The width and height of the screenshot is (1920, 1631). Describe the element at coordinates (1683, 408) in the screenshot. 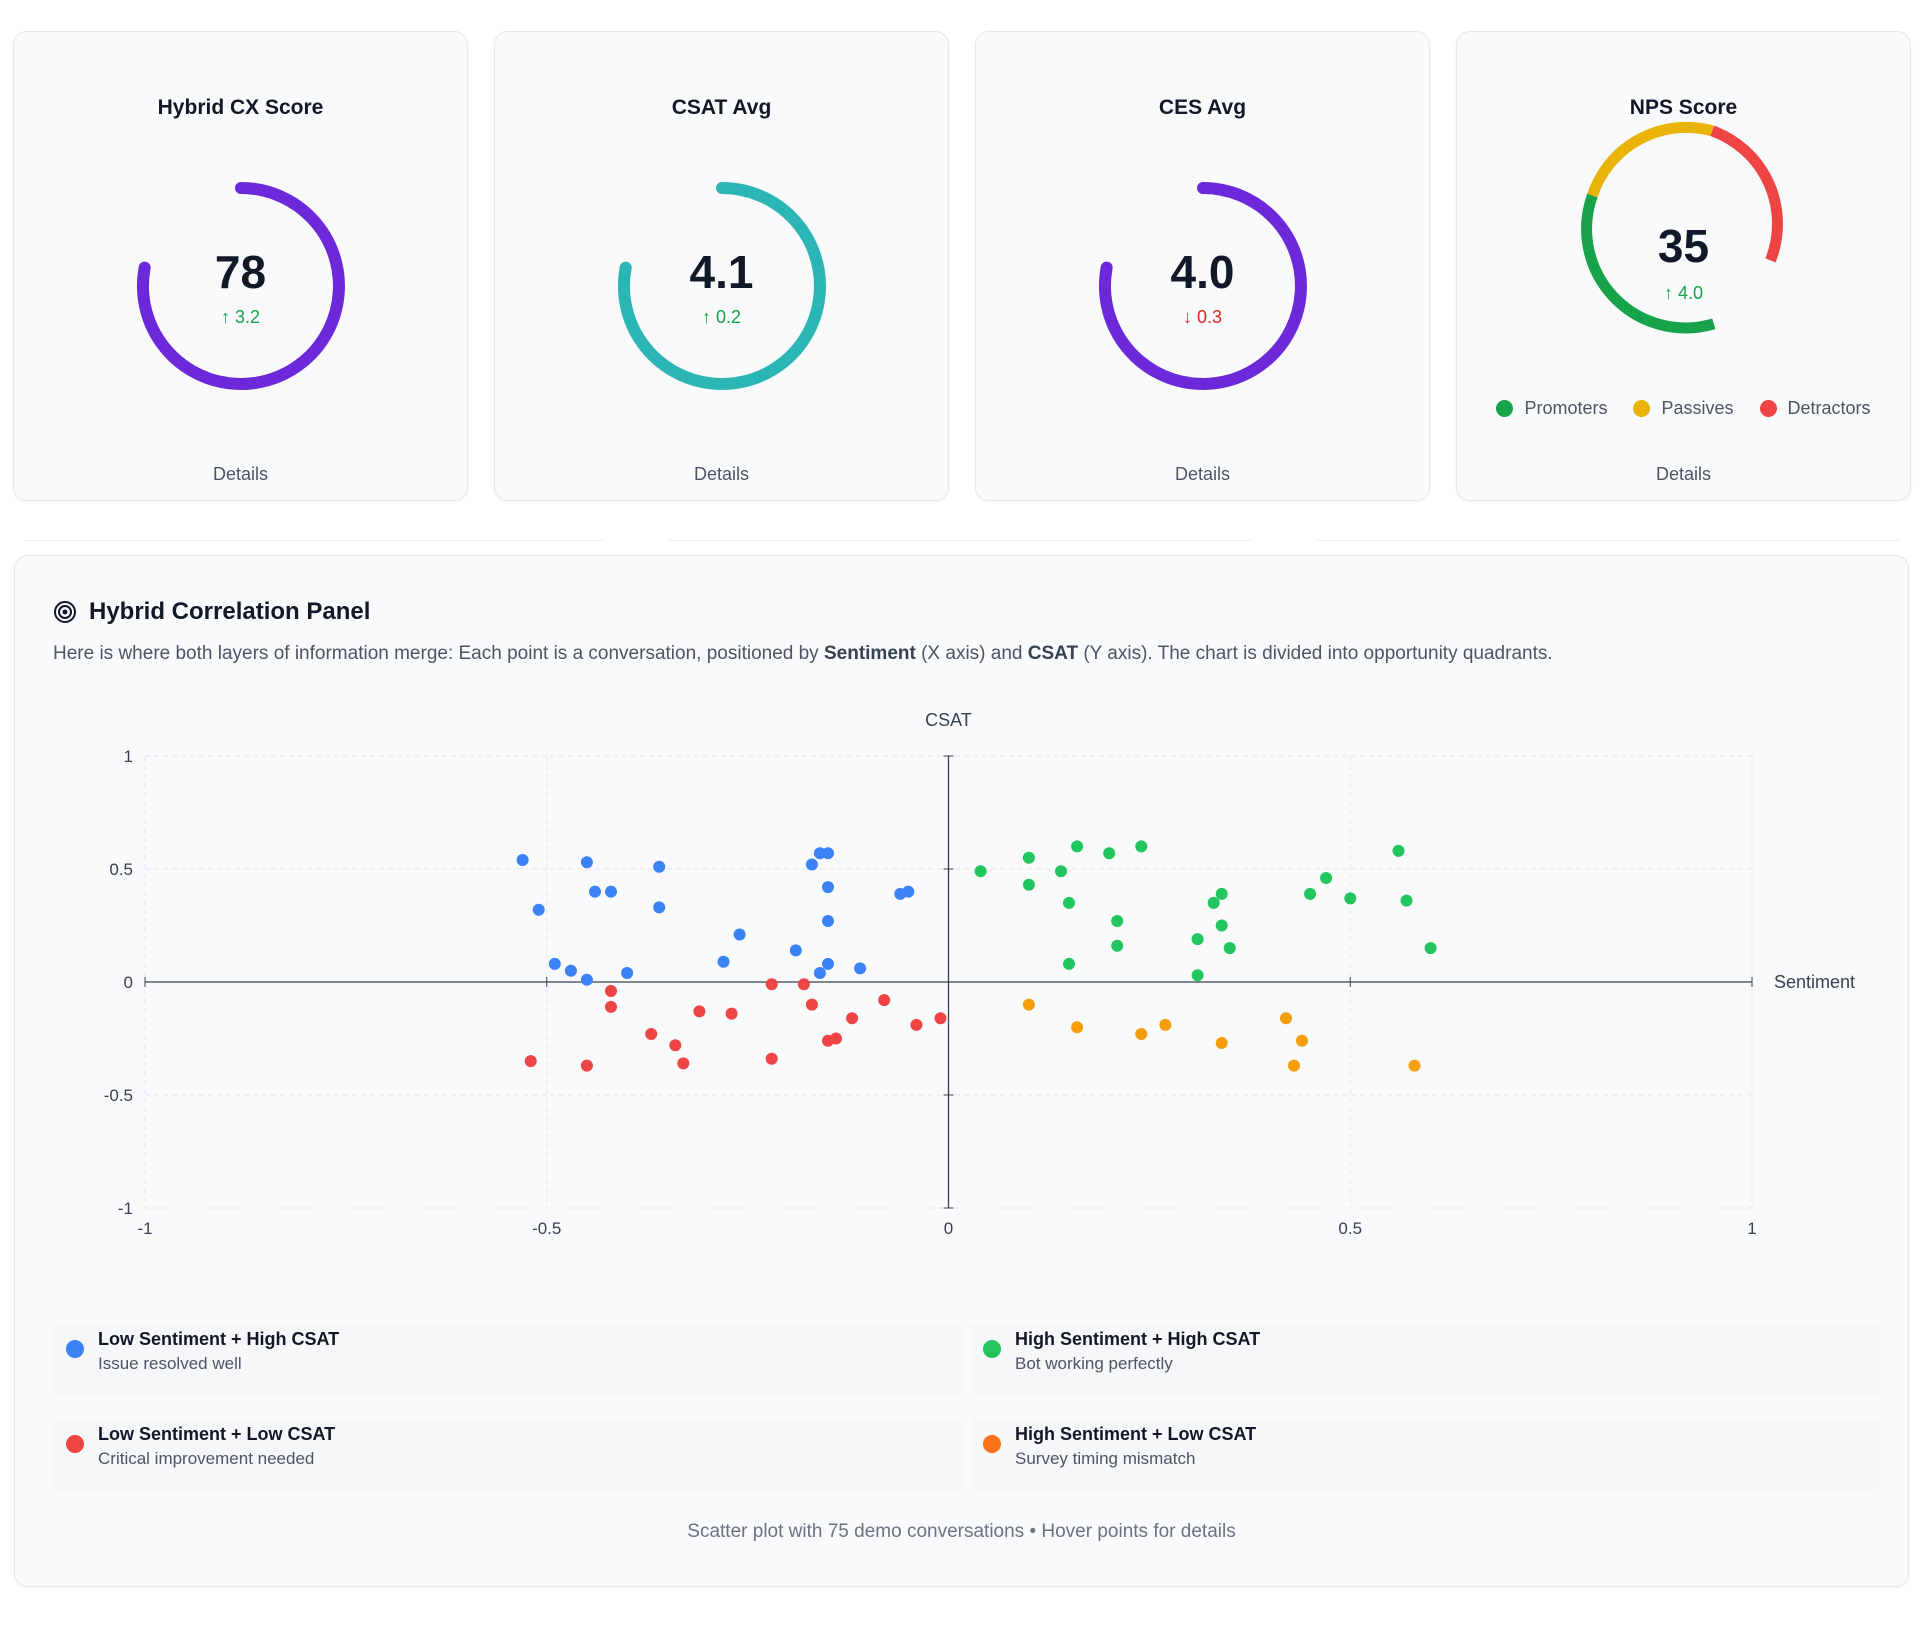

I see `nps-legend: Promoters Passives Detractors` at that location.